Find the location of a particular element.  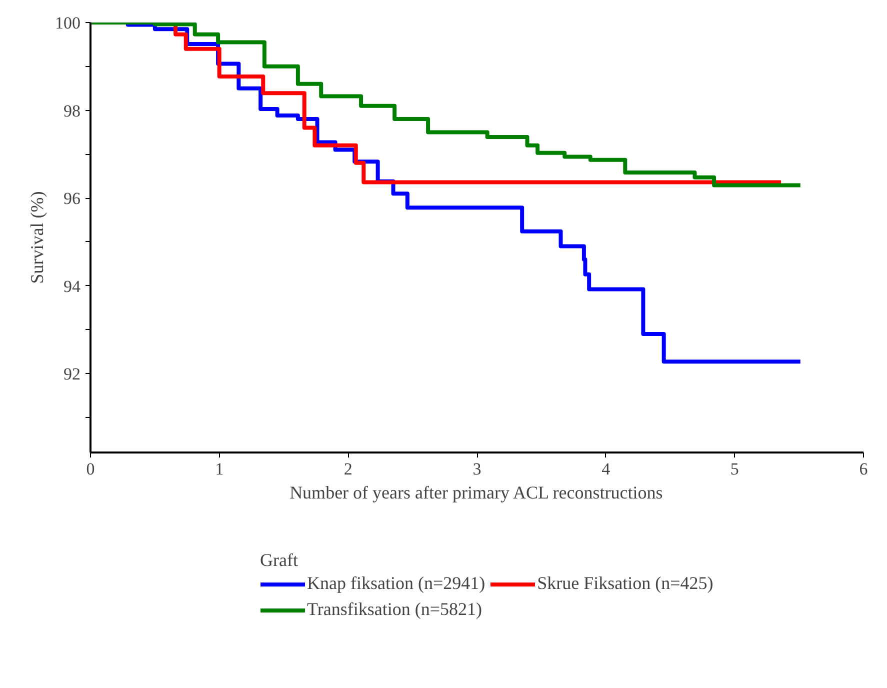

x-tick-label: 6 is located at coordinates (863, 469).